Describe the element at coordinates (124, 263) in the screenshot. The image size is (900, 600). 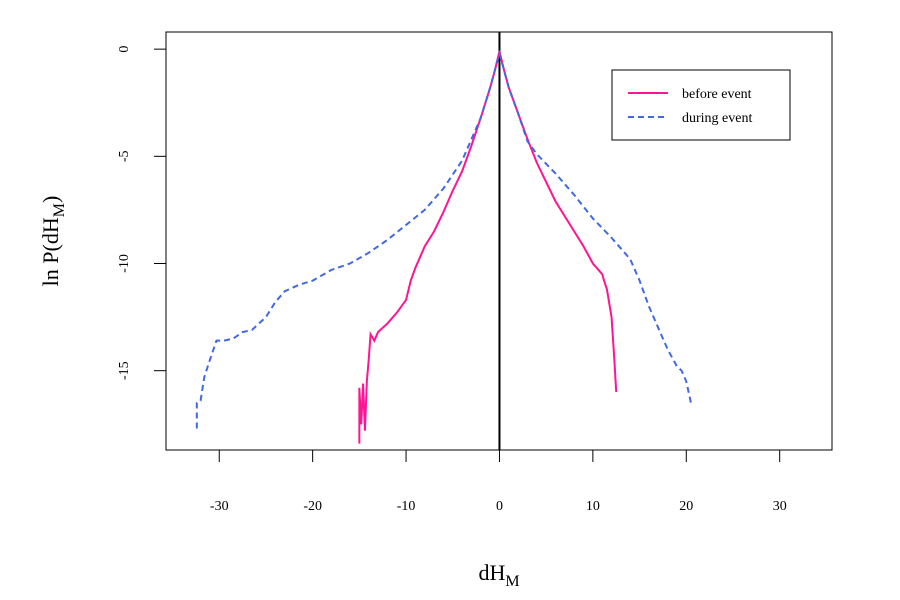
I see `y-tick-label: -10` at that location.